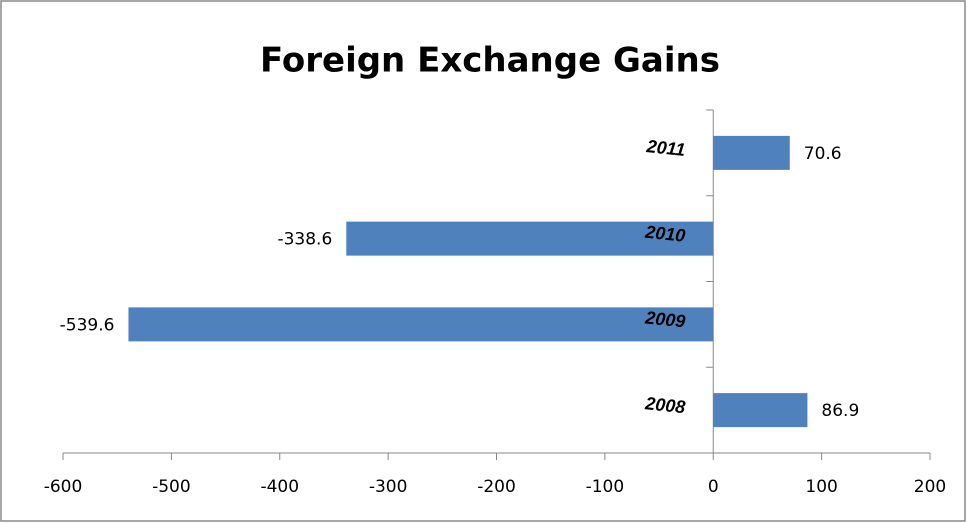 The width and height of the screenshot is (967, 523). What do you see at coordinates (279, 487) in the screenshot?
I see `x-tick-label: -400` at bounding box center [279, 487].